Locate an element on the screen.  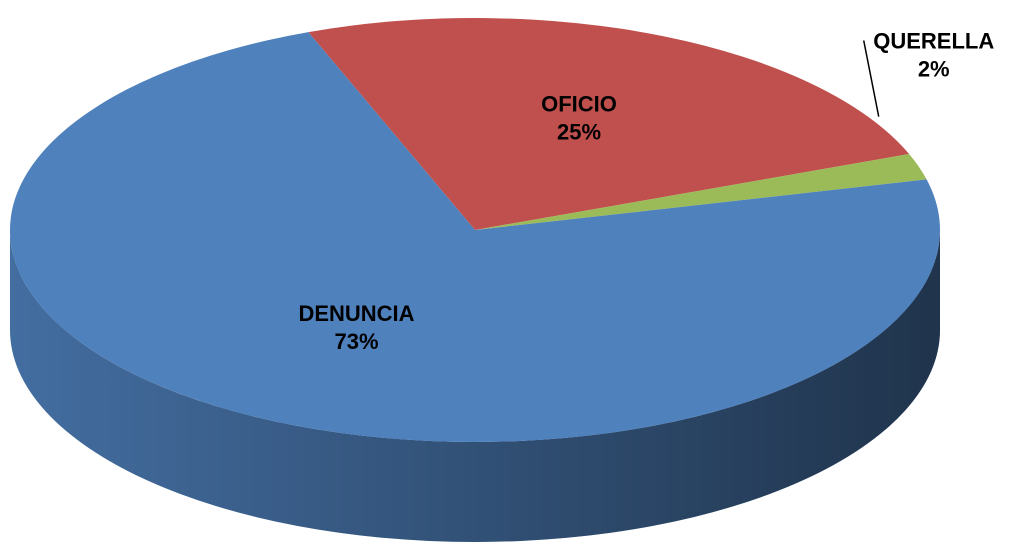
value-label: 73% is located at coordinates (356, 341).